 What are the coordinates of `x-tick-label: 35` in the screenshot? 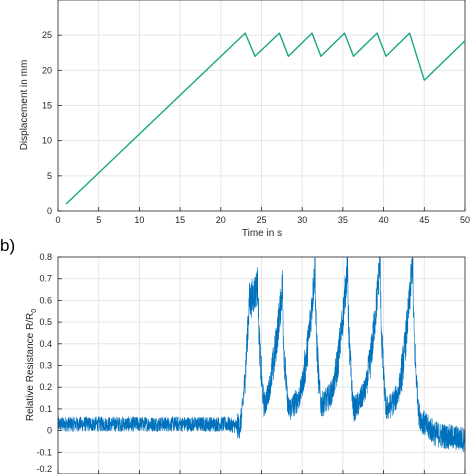 It's located at (343, 220).